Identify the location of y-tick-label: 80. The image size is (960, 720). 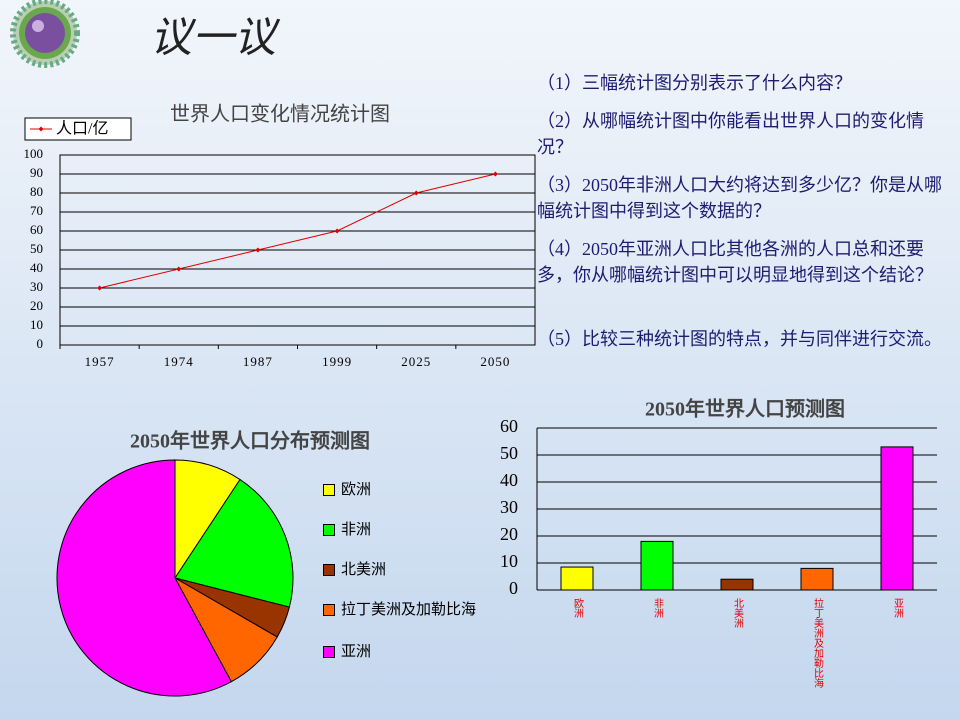
(36, 191).